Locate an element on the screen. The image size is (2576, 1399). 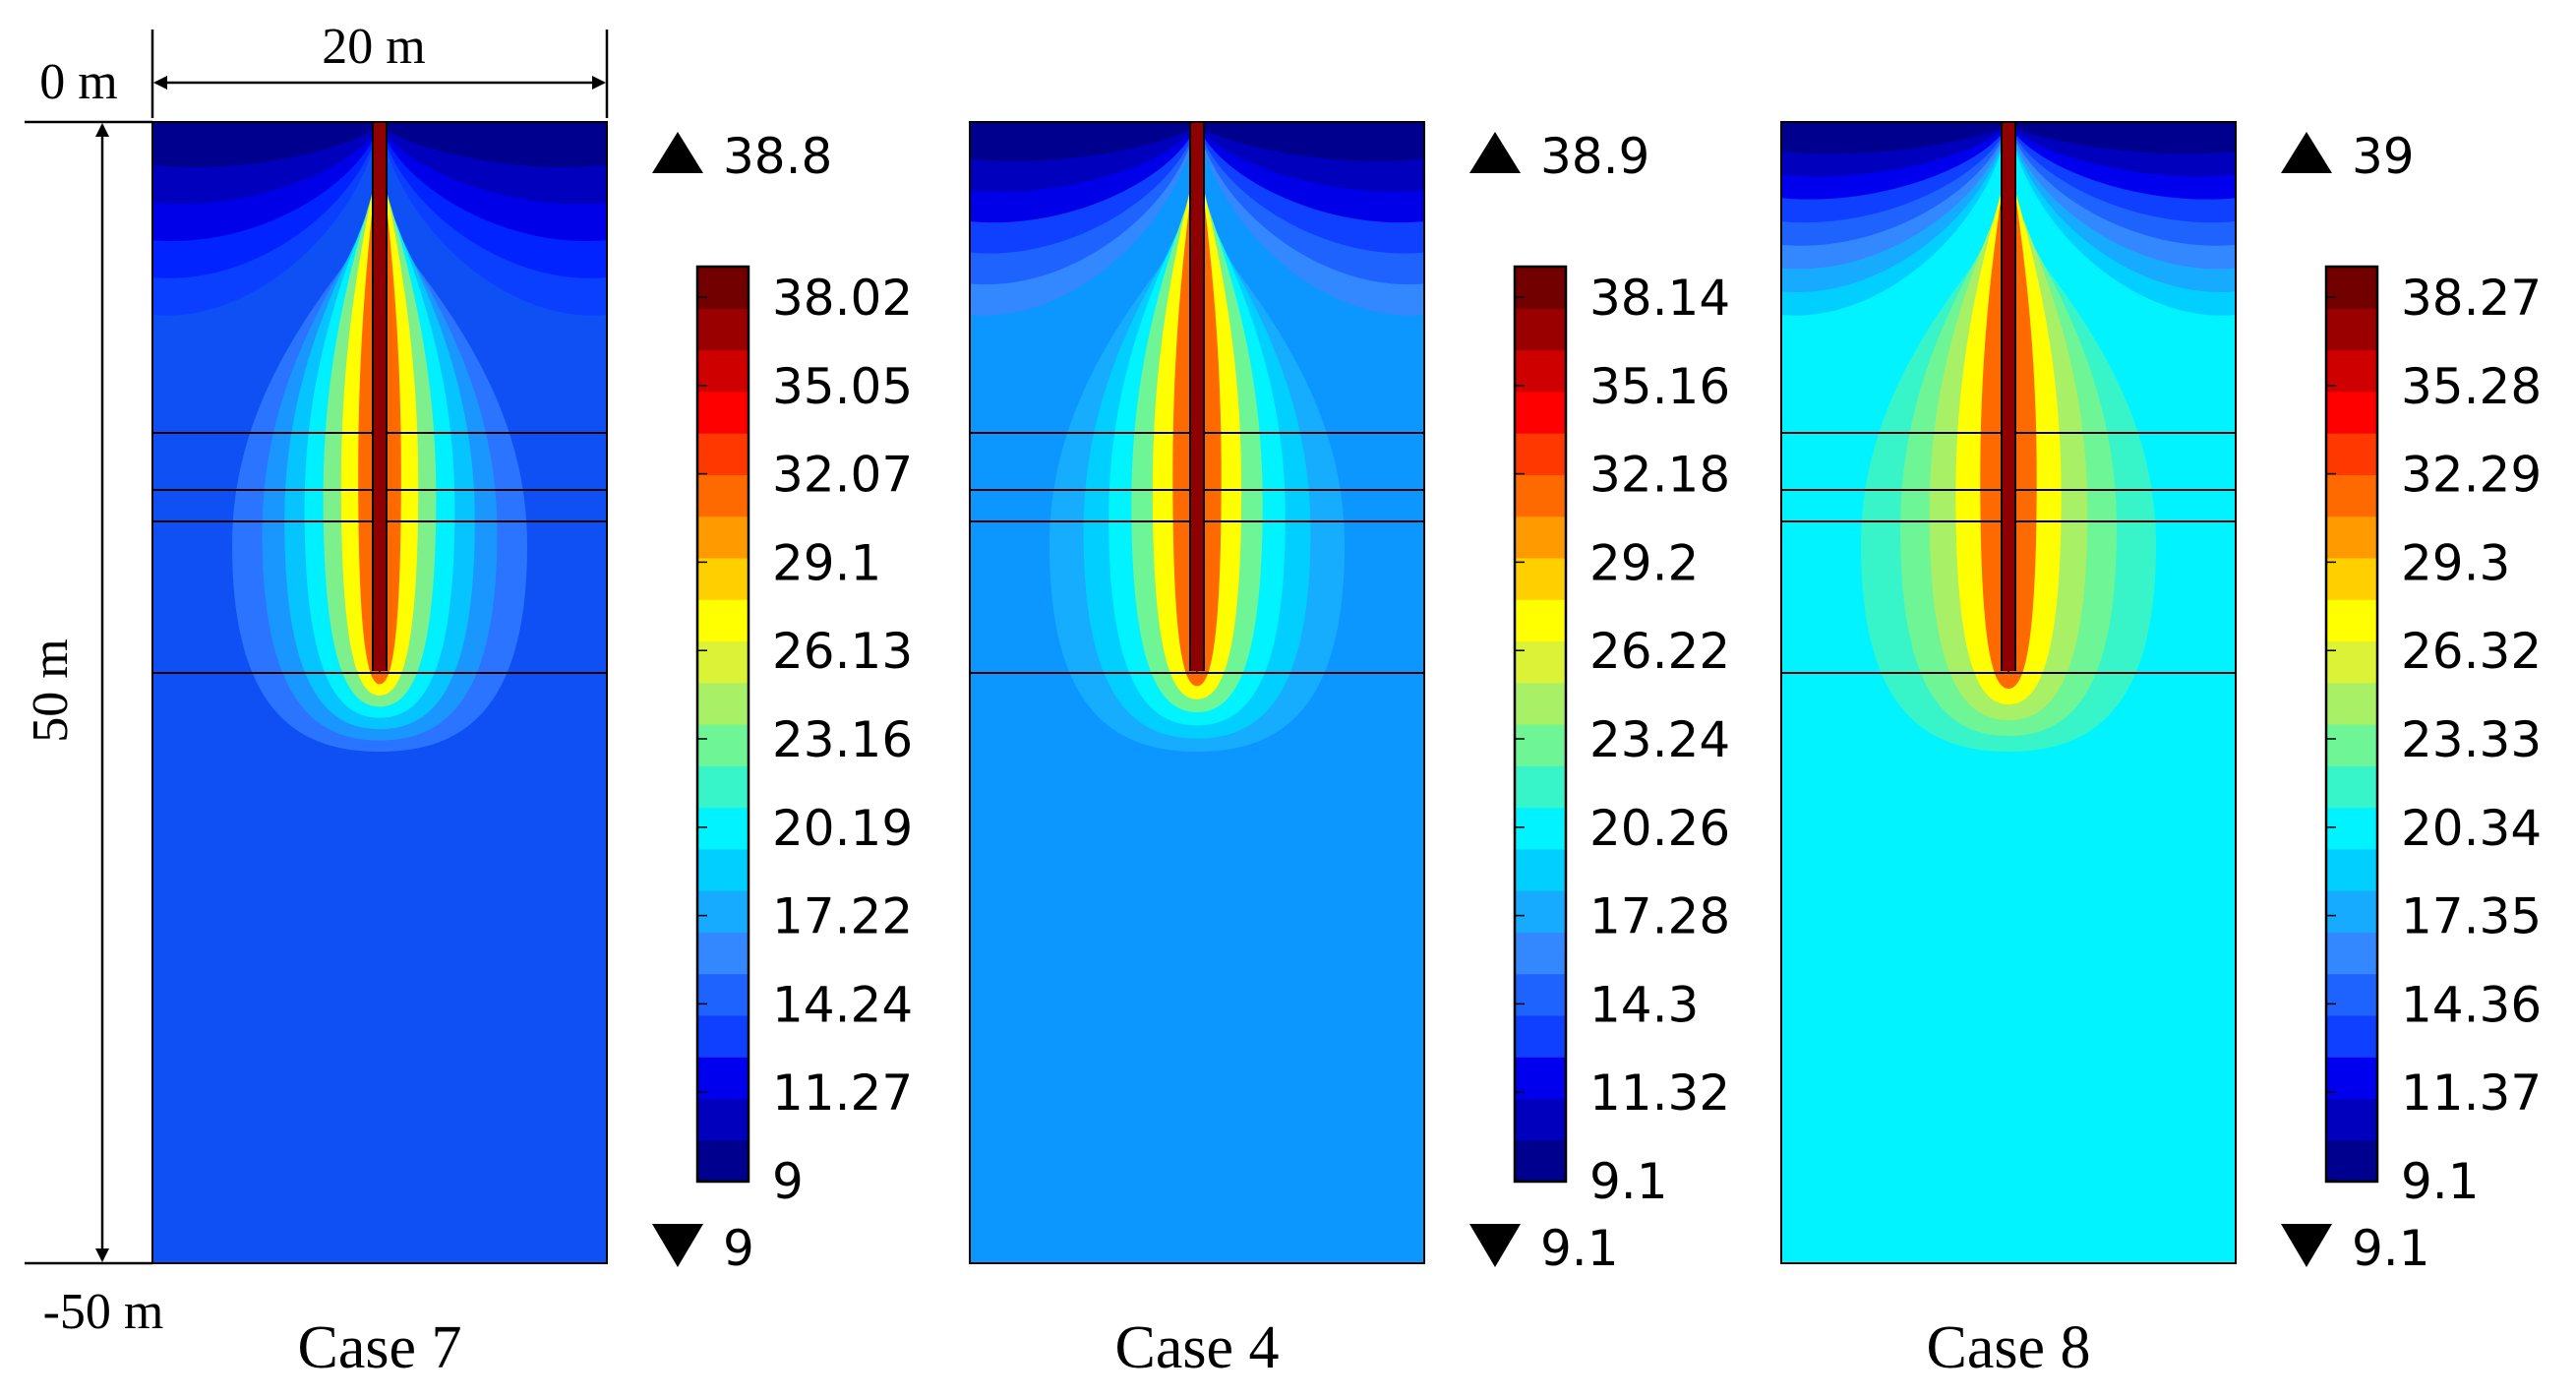
domain-border is located at coordinates (2008, 693).